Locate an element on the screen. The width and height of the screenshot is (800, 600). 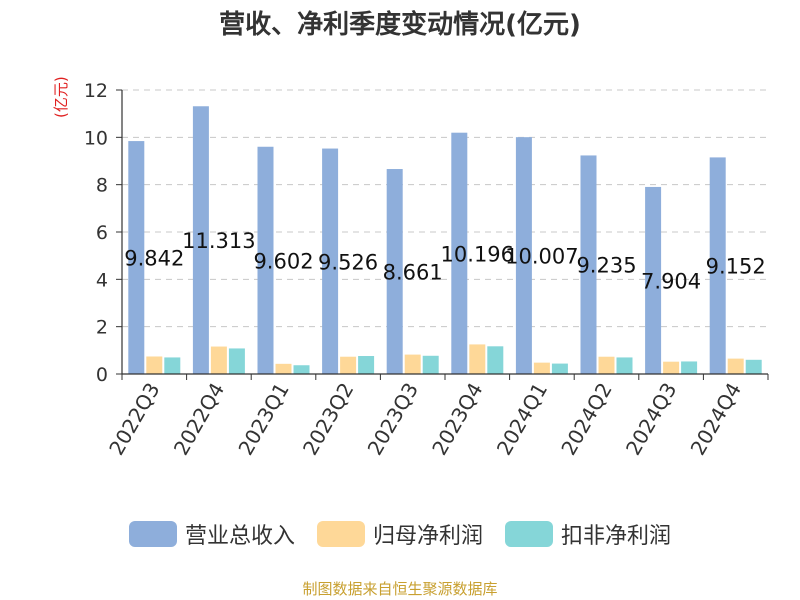
y-tick-label: 0 is located at coordinates (102, 375).